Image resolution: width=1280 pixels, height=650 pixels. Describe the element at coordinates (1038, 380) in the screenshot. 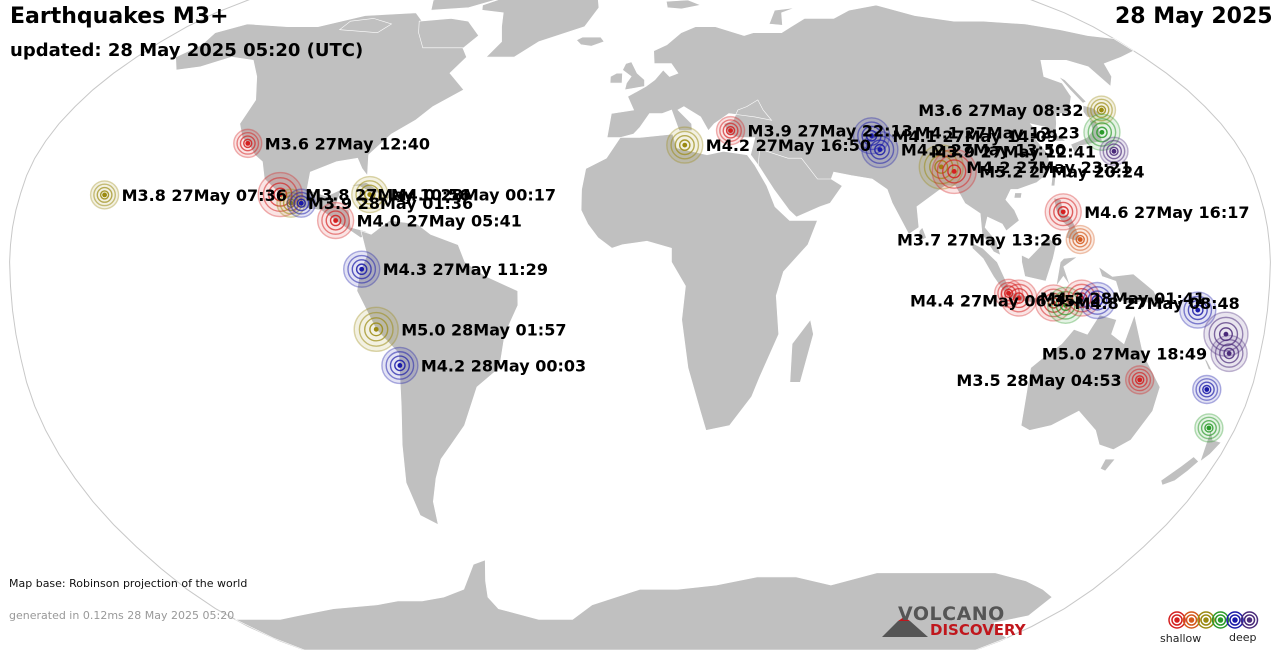

I see `earthquake-label: M3.5 28May 04:53` at that location.